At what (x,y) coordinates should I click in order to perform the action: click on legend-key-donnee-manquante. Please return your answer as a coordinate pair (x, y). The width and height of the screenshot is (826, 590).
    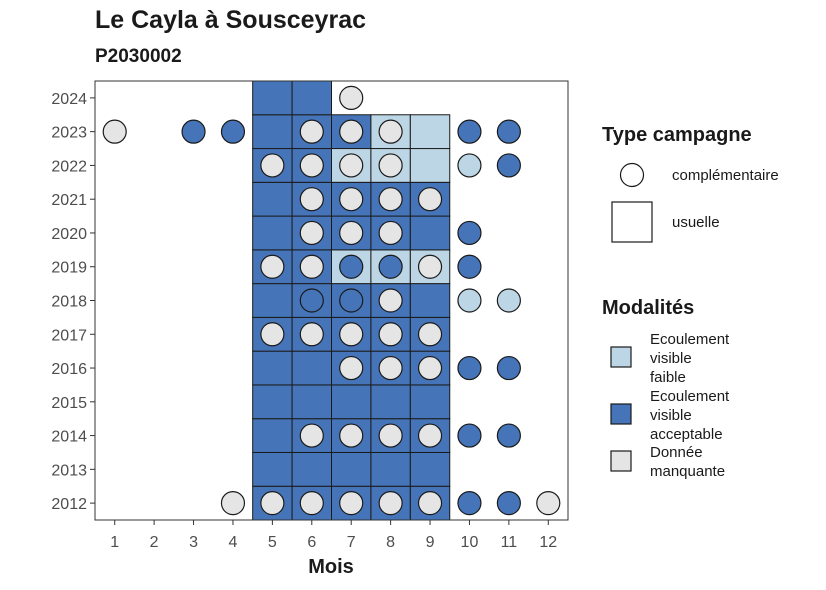
    Looking at the image, I should click on (621, 461).